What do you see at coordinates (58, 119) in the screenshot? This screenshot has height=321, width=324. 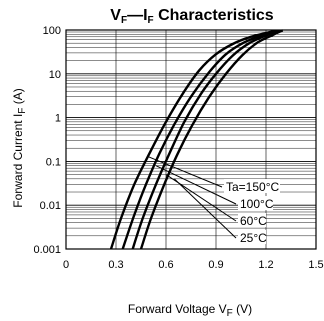 I see `y-tick-label: 1` at bounding box center [58, 119].